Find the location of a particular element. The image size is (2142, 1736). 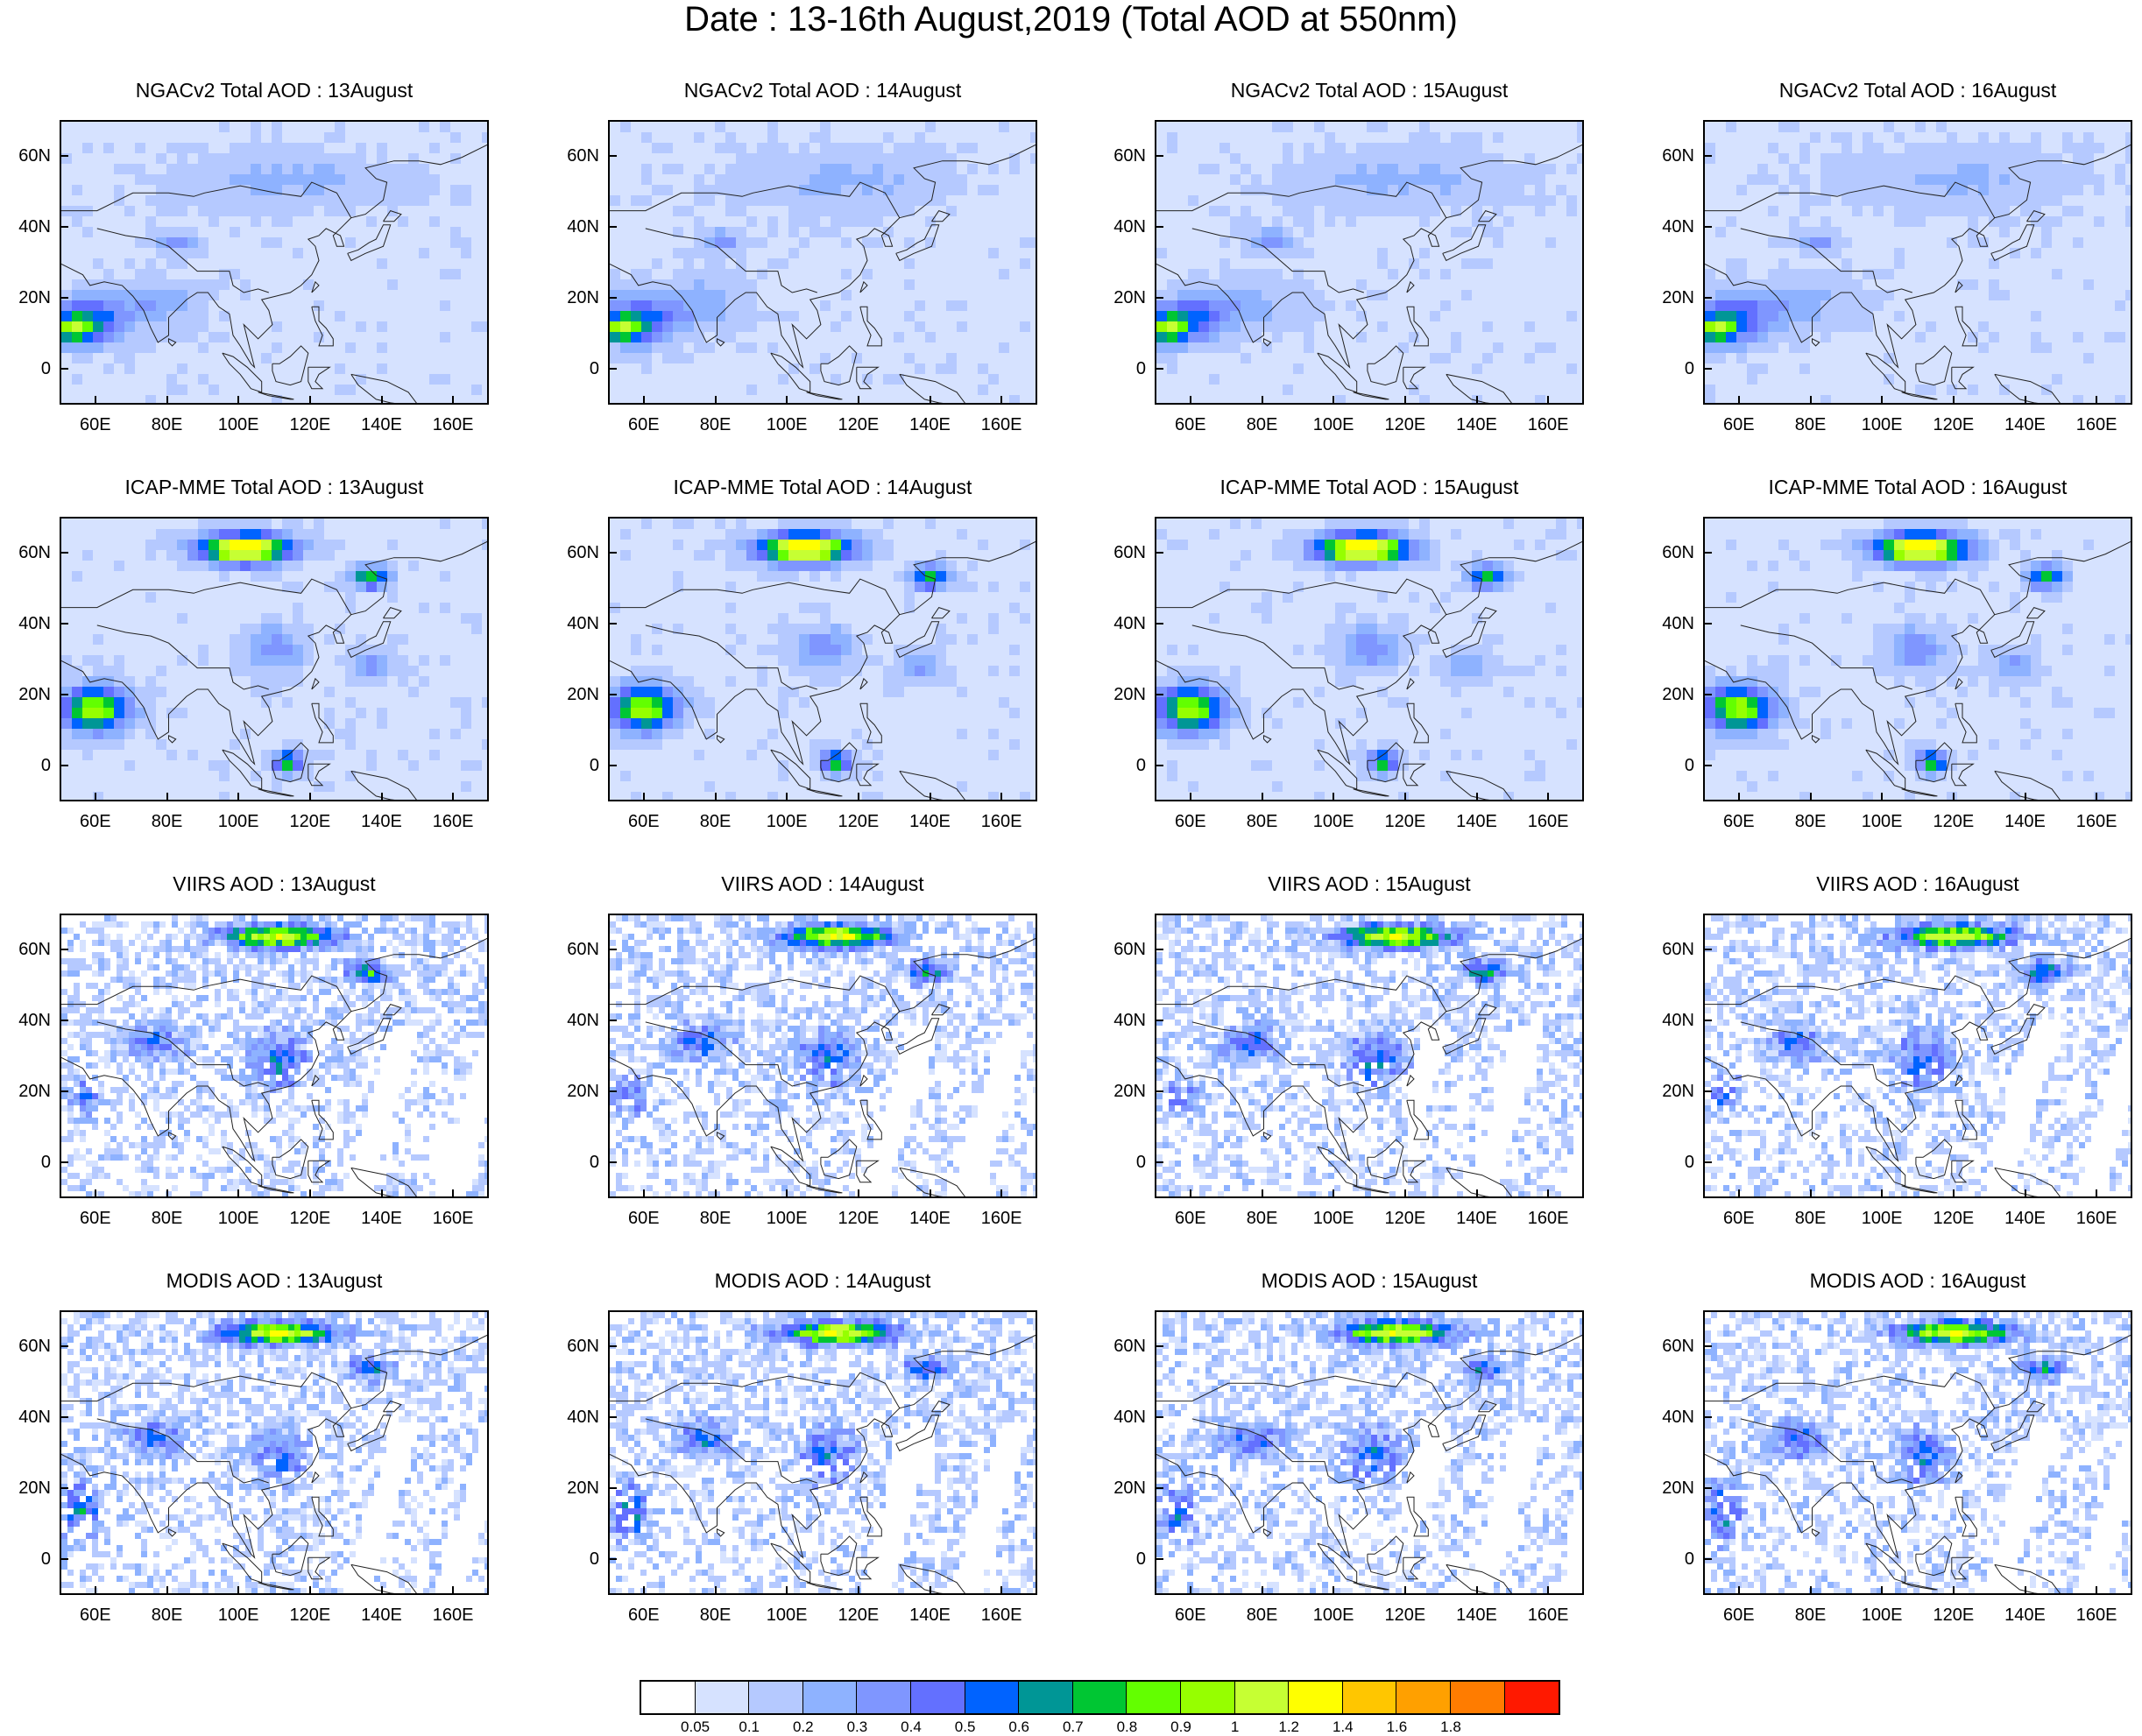

panel-title: VIIRS AOD : 16August is located at coordinates (1917, 883).